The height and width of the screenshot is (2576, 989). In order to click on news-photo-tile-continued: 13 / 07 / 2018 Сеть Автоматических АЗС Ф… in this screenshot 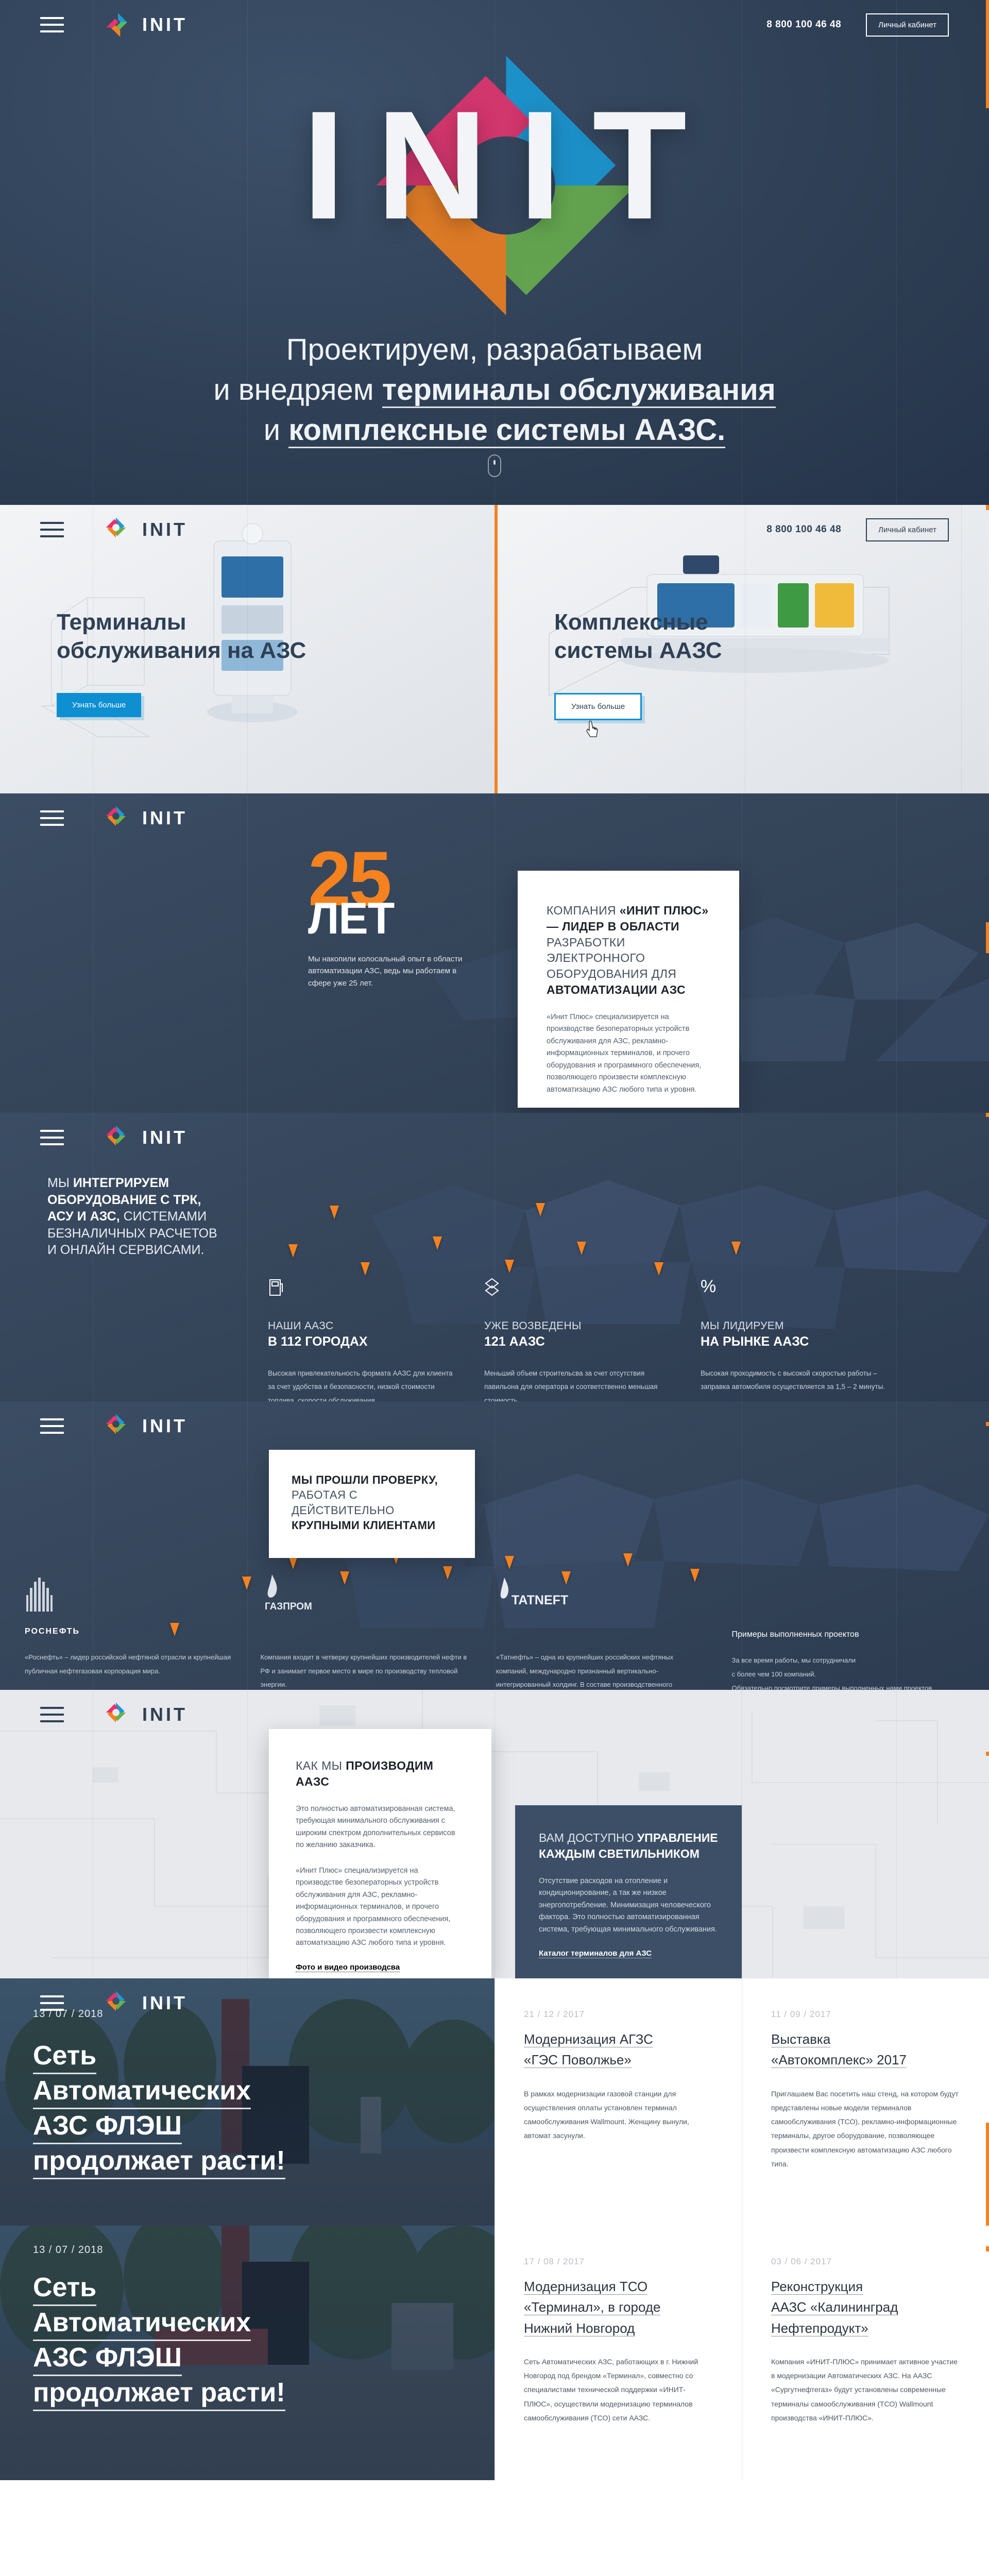, I will do `click(247, 2353)`.